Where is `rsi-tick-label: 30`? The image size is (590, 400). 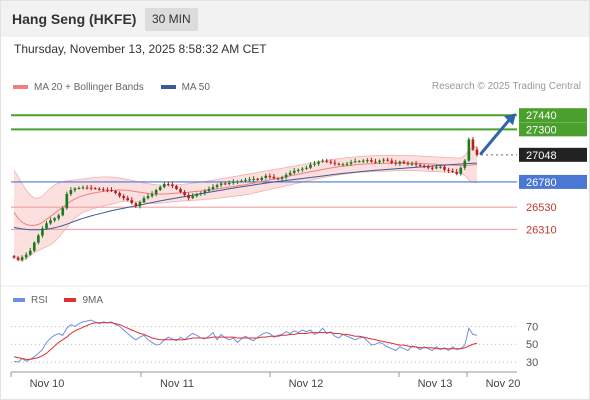
rsi-tick-label: 30 is located at coordinates (532, 363).